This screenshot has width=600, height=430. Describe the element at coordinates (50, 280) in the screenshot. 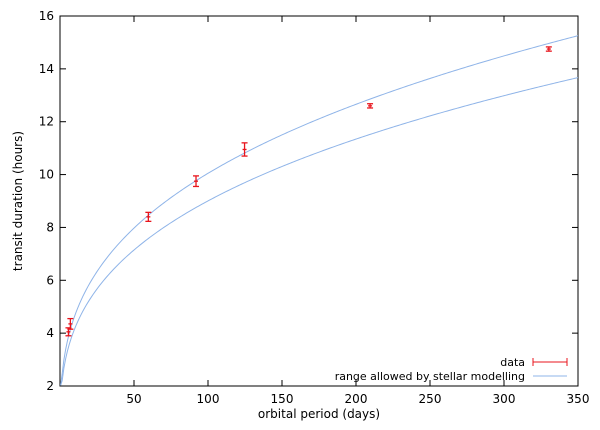

I see `y-tick-label: 6` at that location.